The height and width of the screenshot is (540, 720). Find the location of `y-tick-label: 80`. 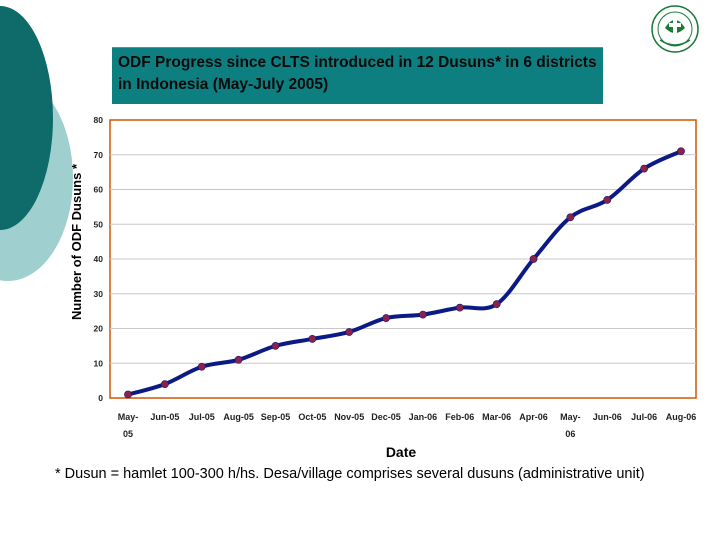

y-tick-label: 80 is located at coordinates (99, 120).